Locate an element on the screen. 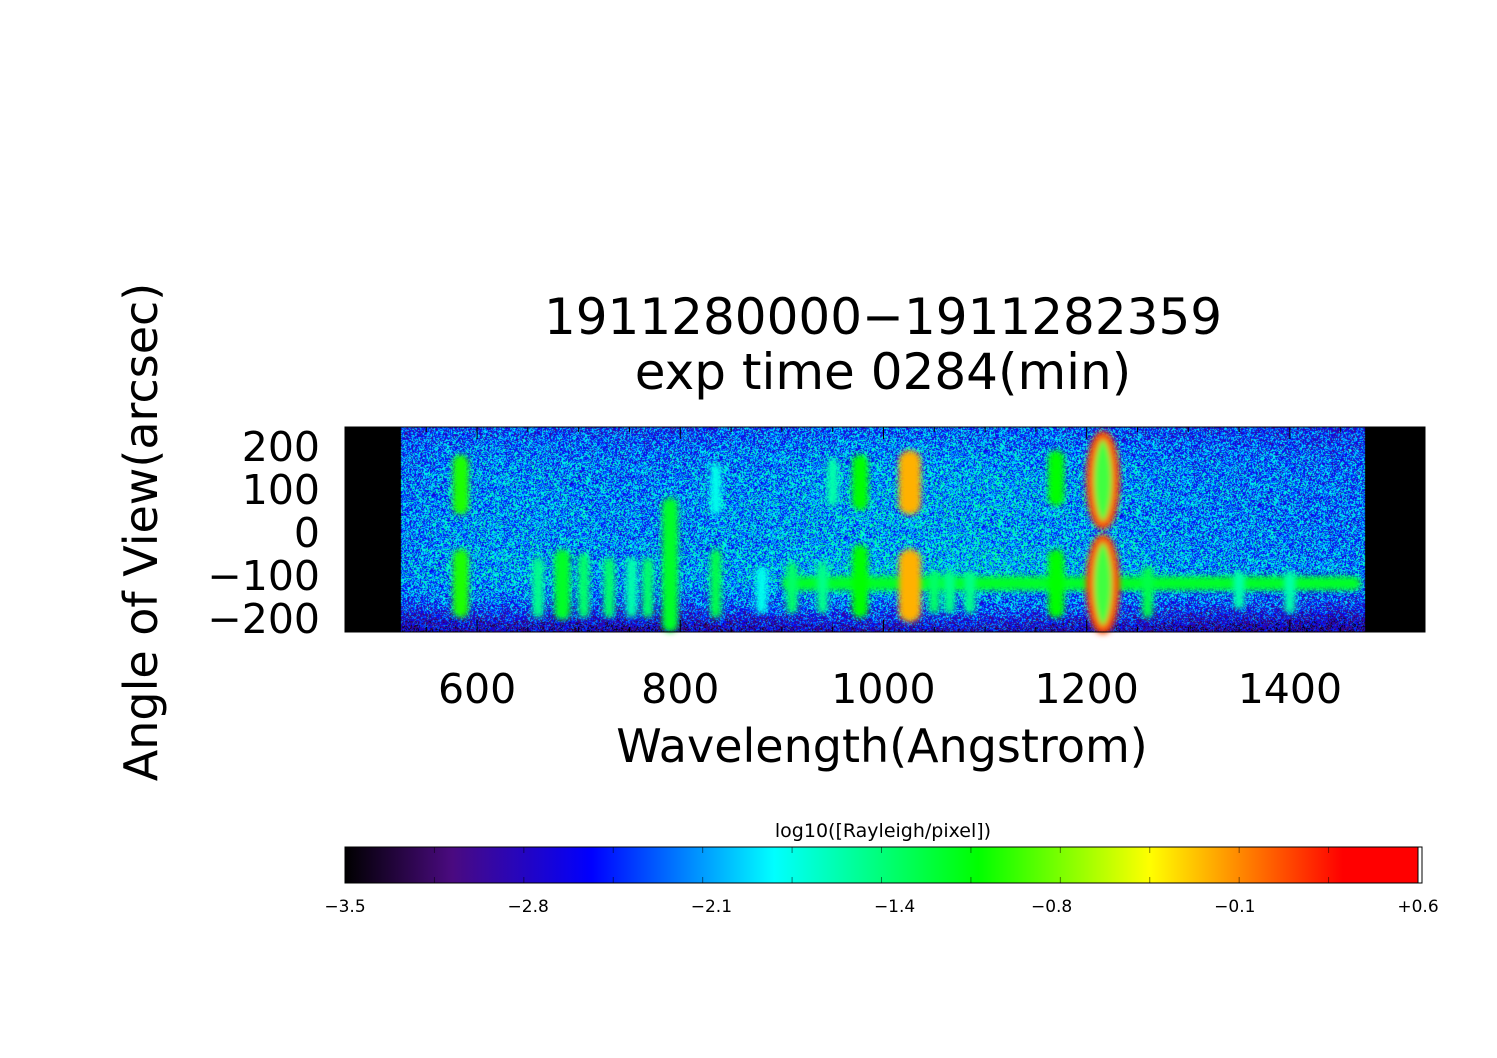  colorbar-tick-label: −2.8 is located at coordinates (528, 907).